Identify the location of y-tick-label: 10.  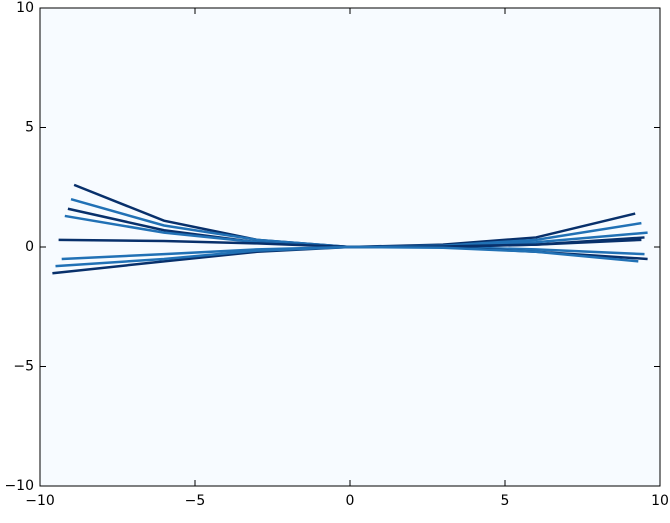
(25, 8).